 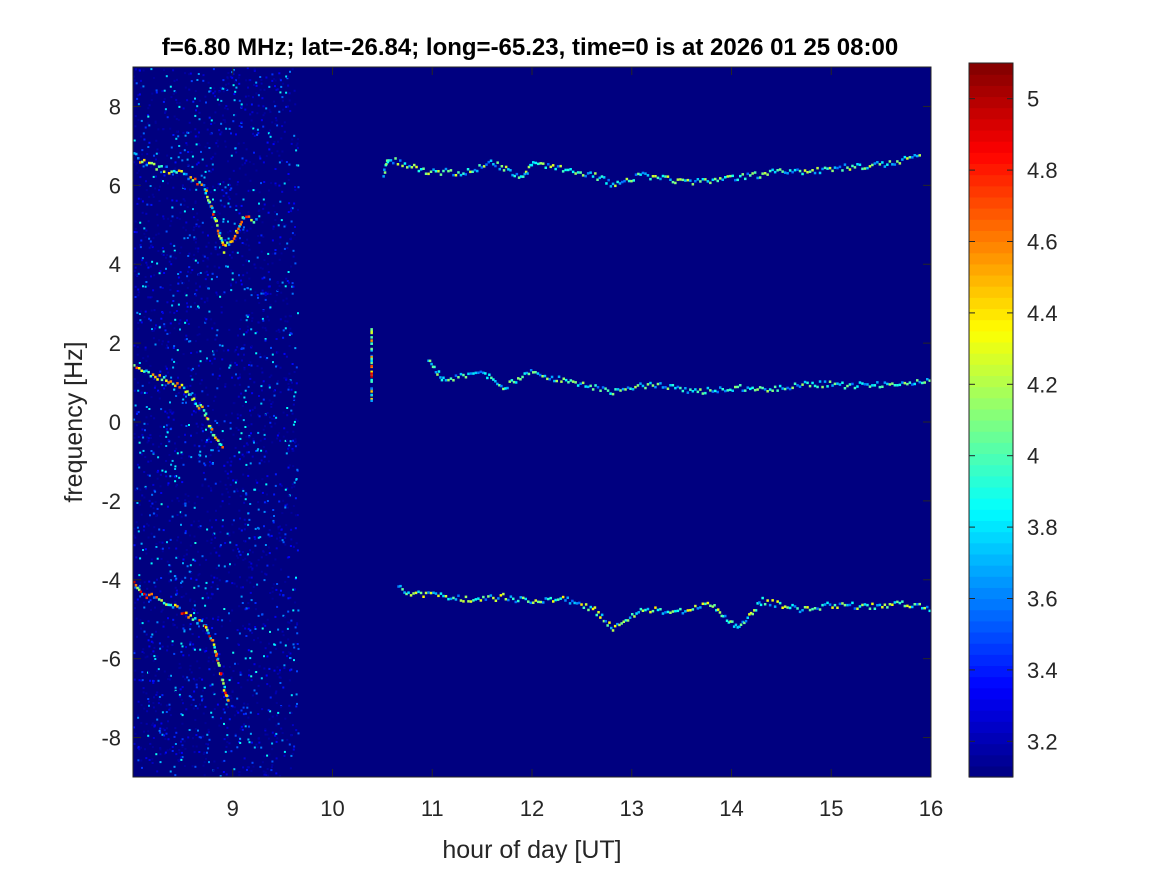 What do you see at coordinates (1042, 242) in the screenshot?
I see `colorbar-tick-label: 4.6` at bounding box center [1042, 242].